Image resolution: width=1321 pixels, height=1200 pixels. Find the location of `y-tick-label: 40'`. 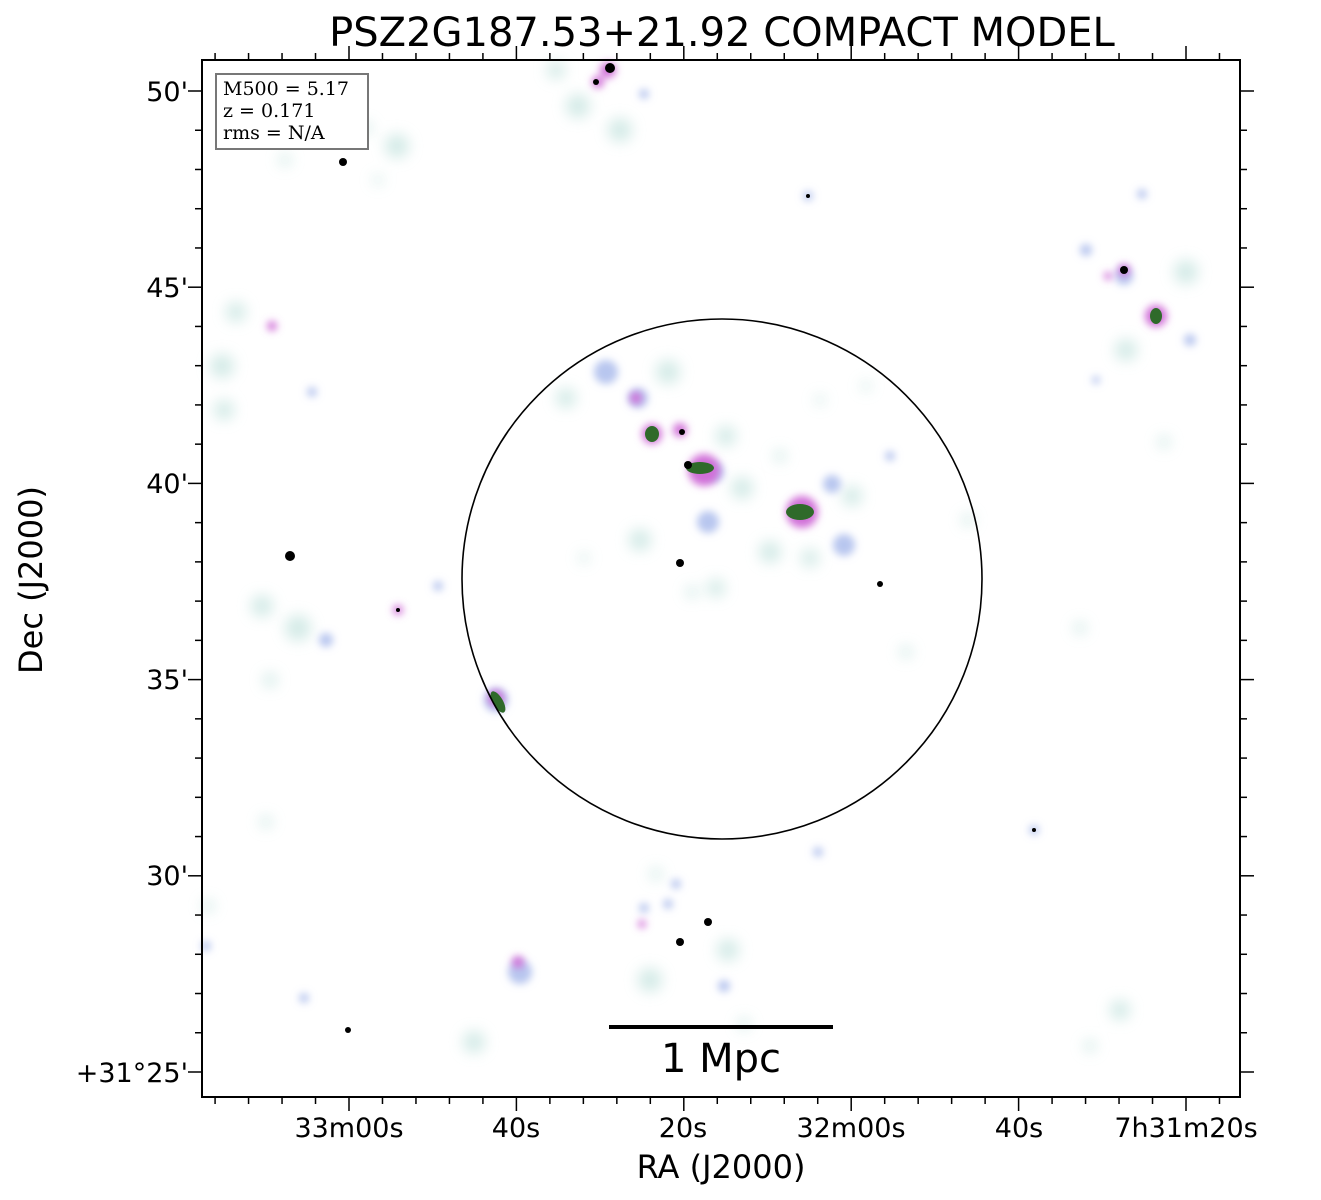

y-tick-label: 40' is located at coordinates (167, 484).